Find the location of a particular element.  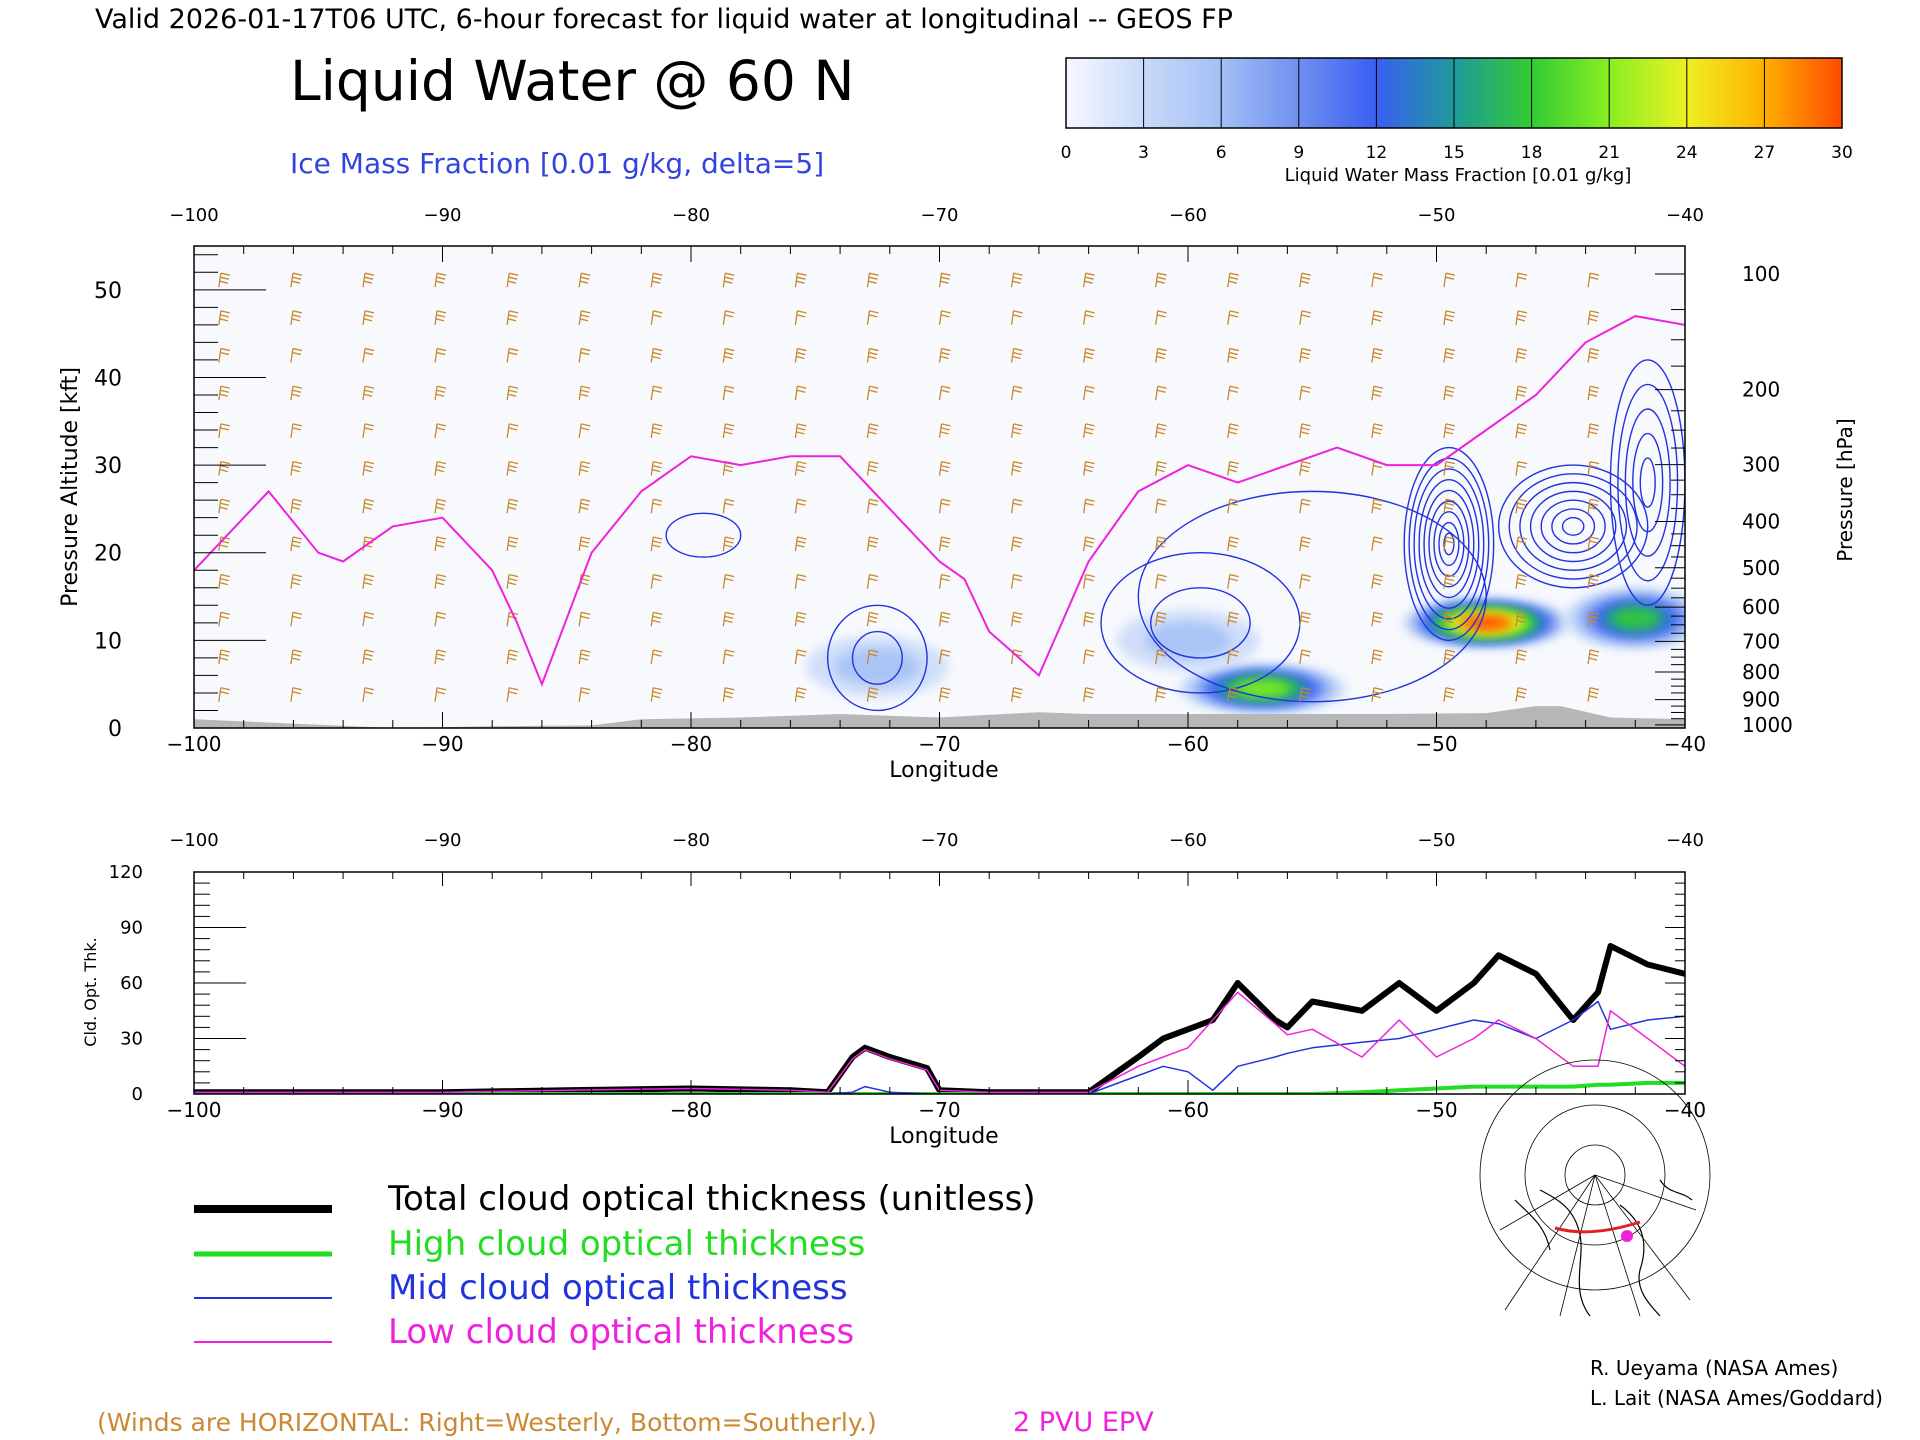

colorbar-tick-label: 24 is located at coordinates (1687, 153).